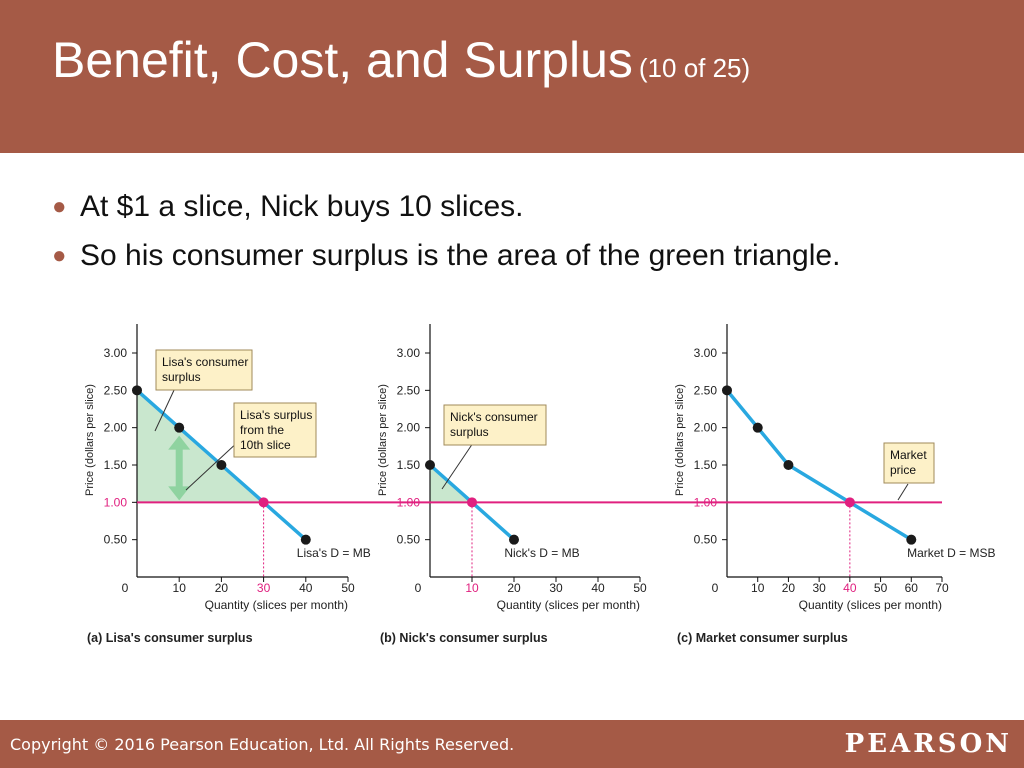 The image size is (1024, 768). What do you see at coordinates (334, 553) in the screenshot?
I see `demand-curve-label: Lisa's D = MB` at bounding box center [334, 553].